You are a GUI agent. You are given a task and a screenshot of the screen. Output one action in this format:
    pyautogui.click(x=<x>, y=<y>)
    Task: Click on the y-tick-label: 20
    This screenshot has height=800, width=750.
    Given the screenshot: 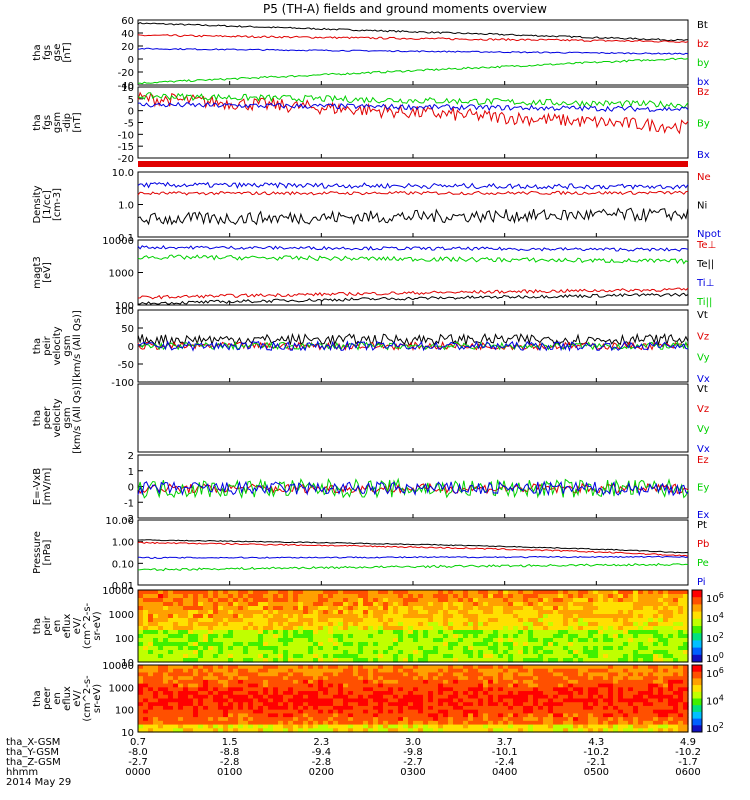 What is the action you would take?
    pyautogui.click(x=127, y=47)
    